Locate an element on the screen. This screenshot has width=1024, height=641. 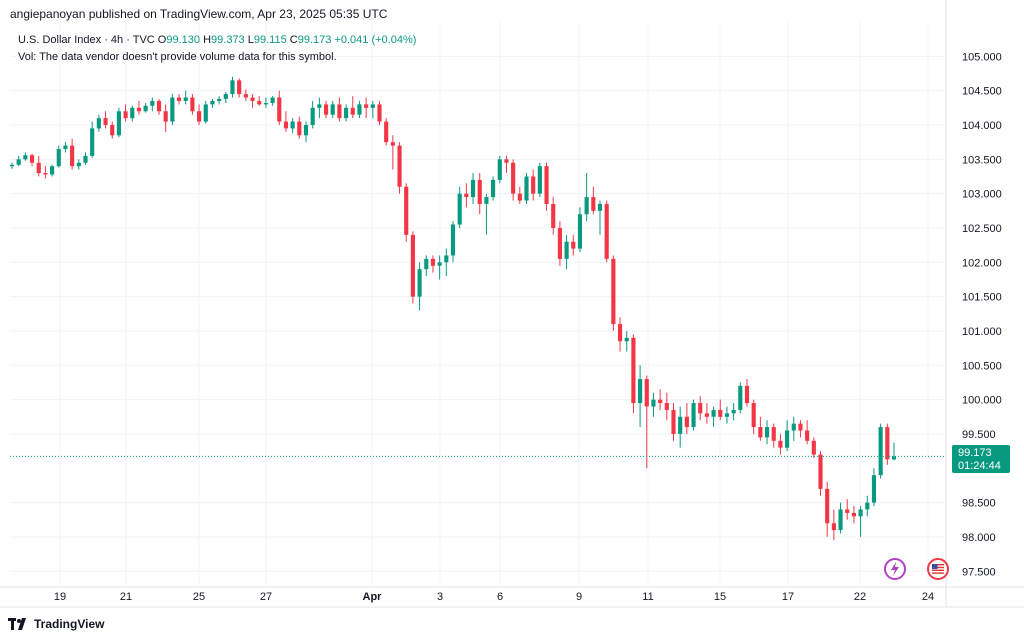
high-value: 99.373 is located at coordinates (228, 40).